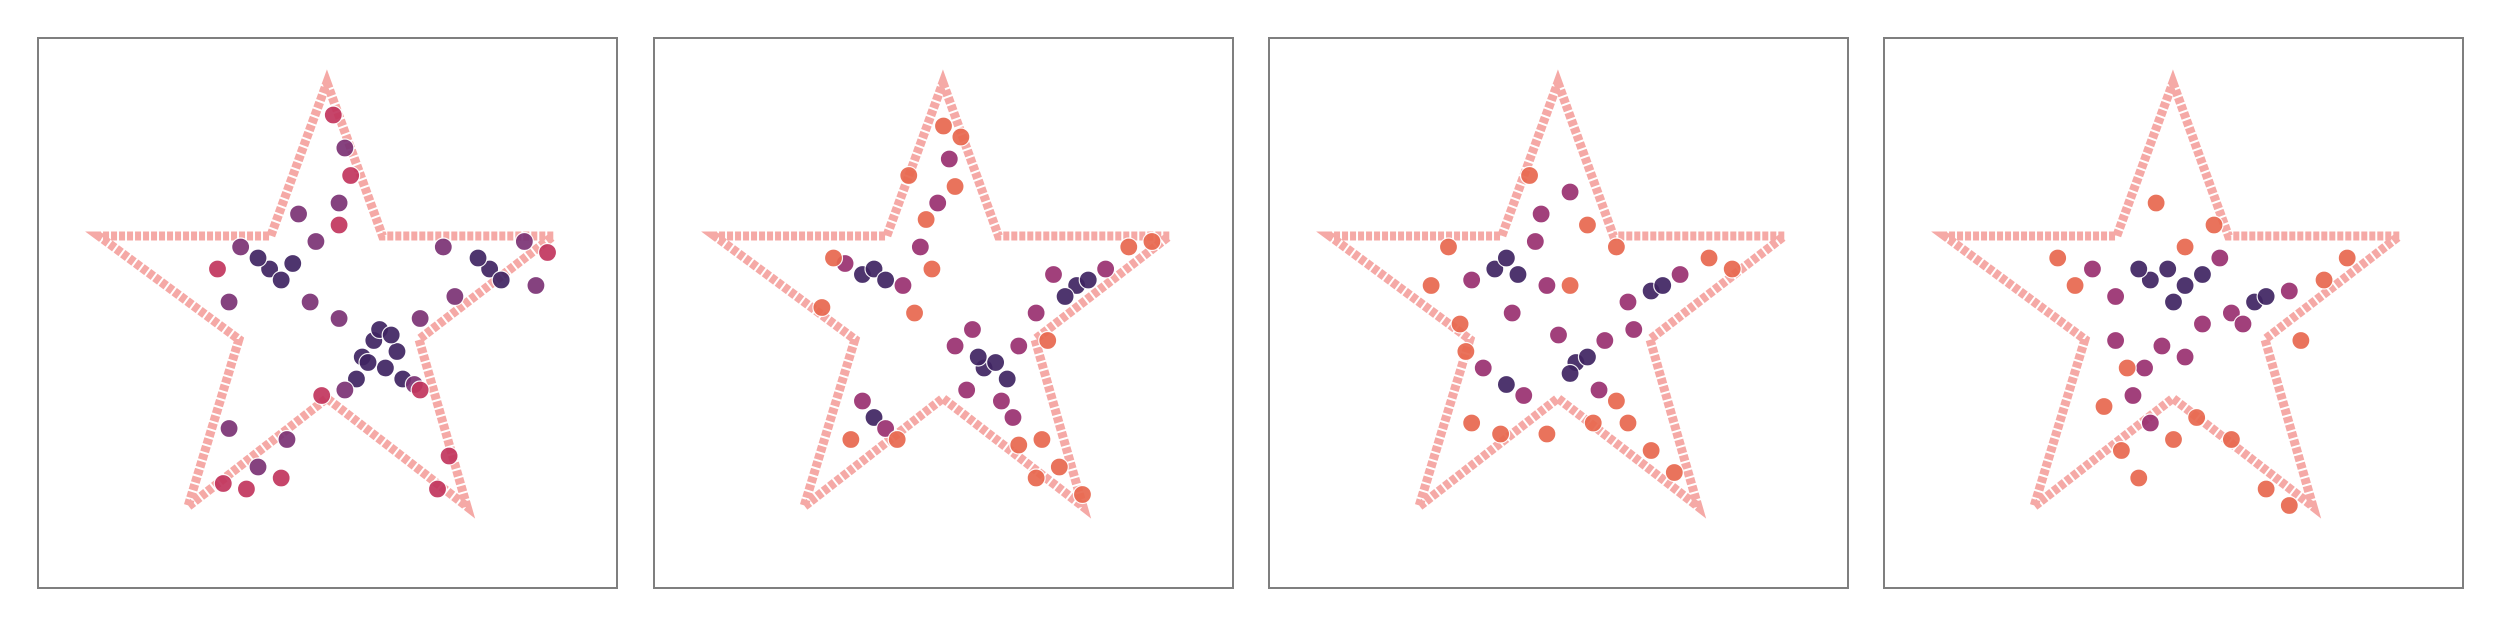  I want to click on star-outline, so click(1557, 294).